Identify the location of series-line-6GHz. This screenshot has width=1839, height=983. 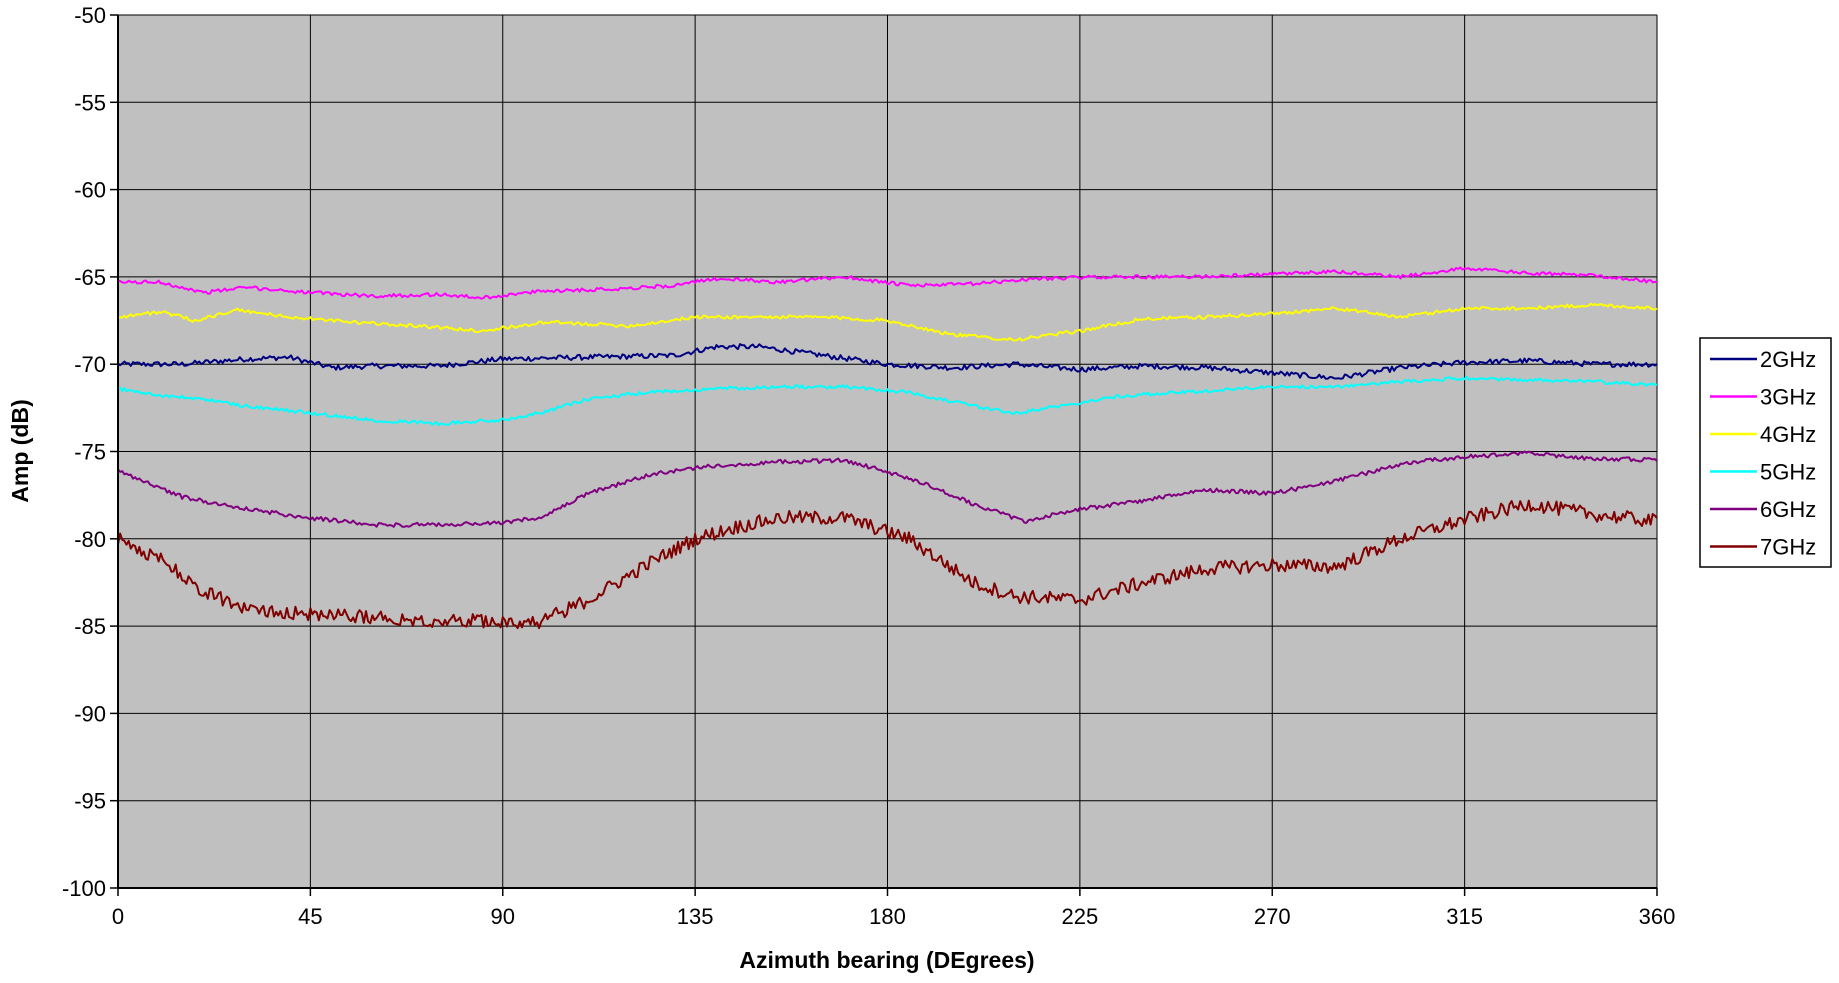
(887, 489).